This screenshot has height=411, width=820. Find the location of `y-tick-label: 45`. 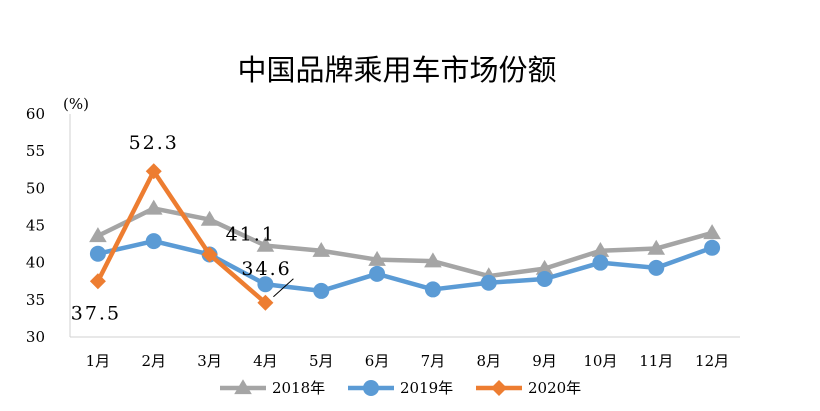

y-tick-label: 45 is located at coordinates (35, 226).